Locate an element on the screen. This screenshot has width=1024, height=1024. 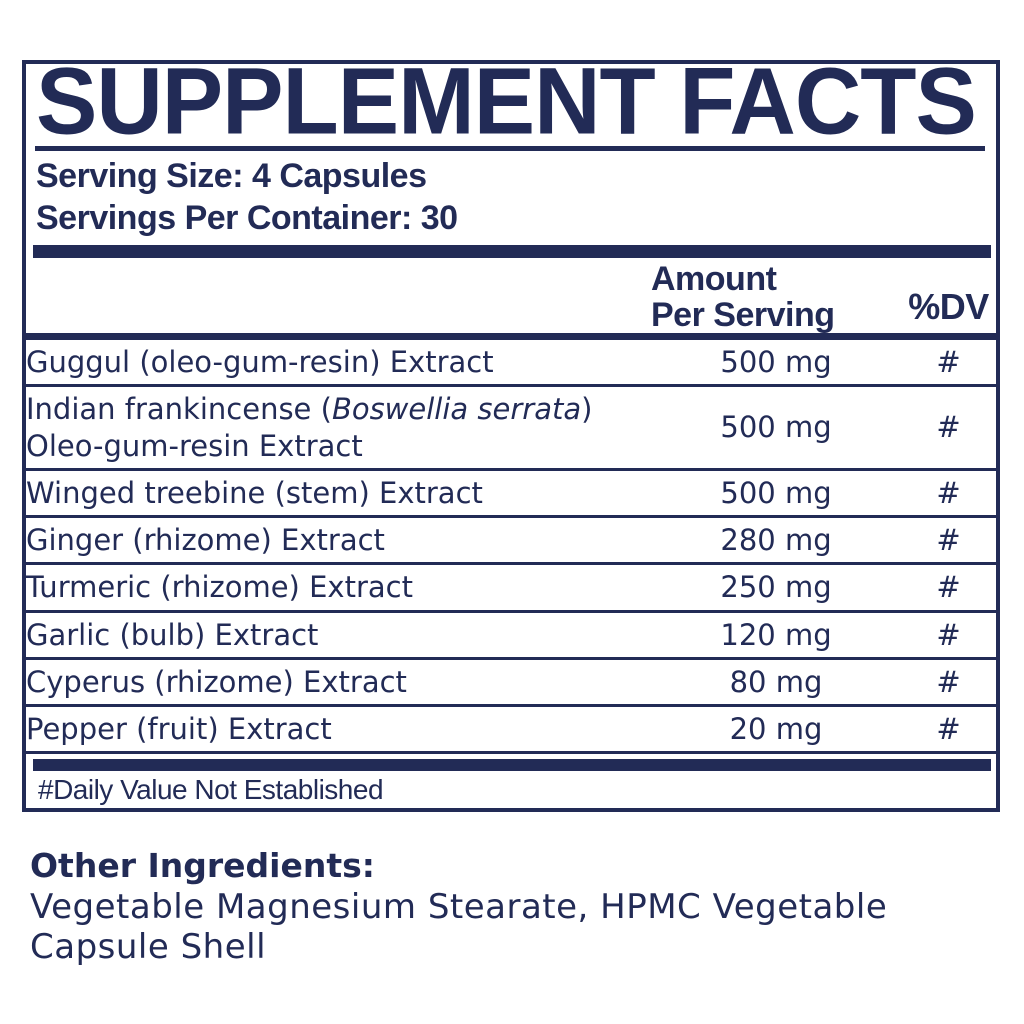
ingredient-row-cyperus: Cyperus (rhizome) Extract 80 mg # is located at coordinates (511, 683).